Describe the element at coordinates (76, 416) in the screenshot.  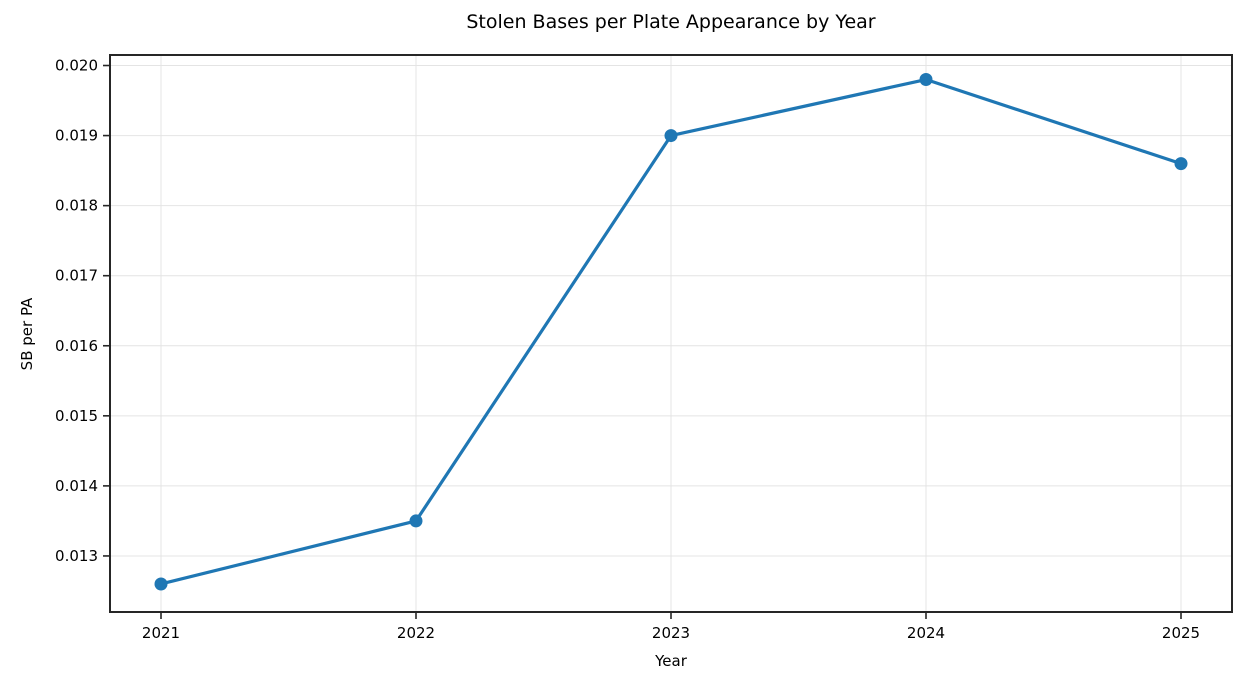
I see `y-tick-label: 0.015` at that location.